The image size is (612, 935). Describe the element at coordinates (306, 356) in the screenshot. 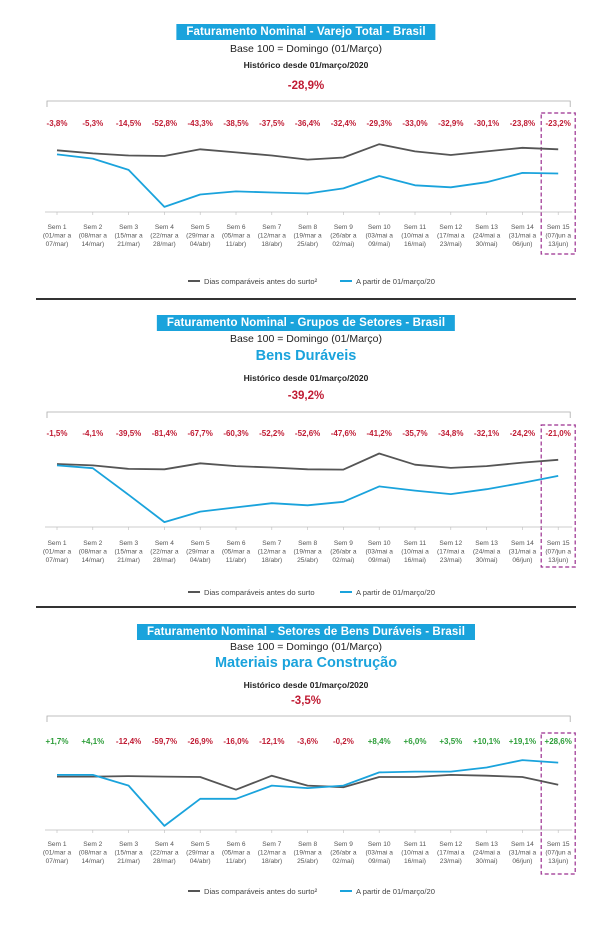

I see `chart-subtitle: Bens Duráveis` at that location.